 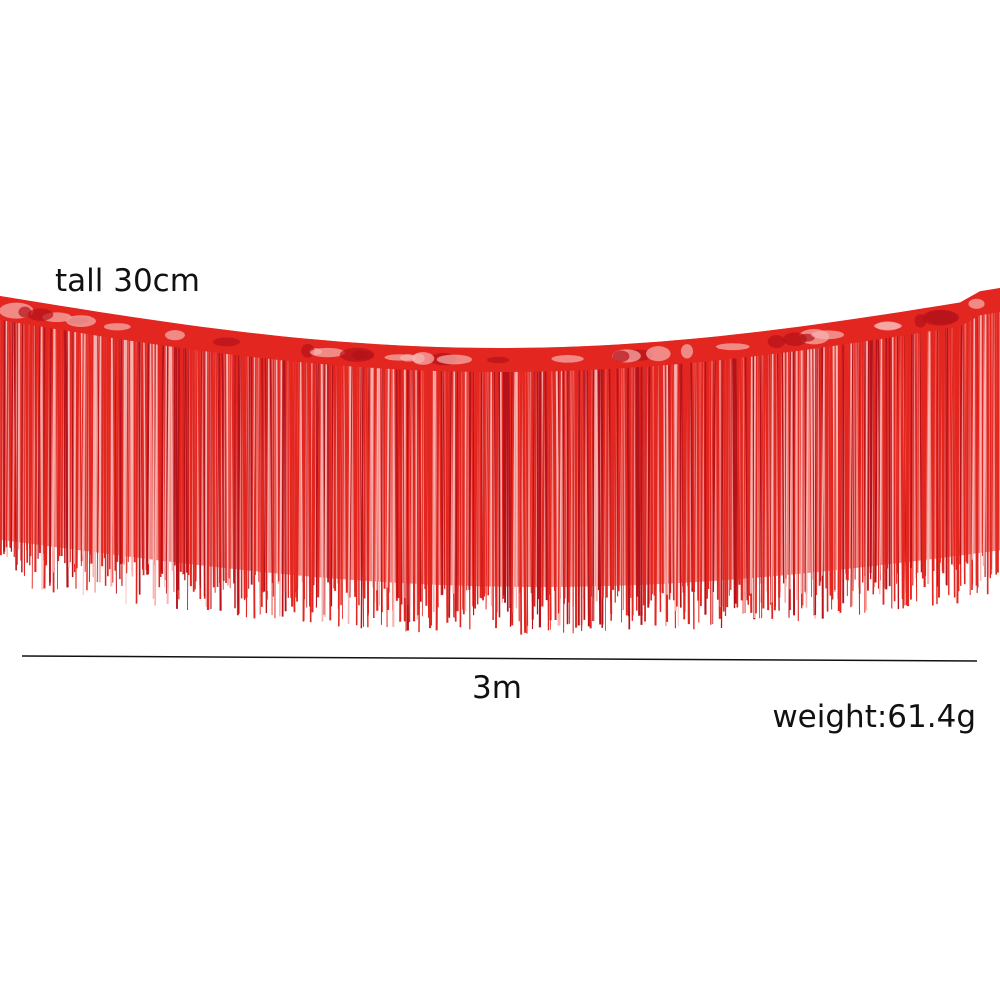 What do you see at coordinates (497, 688) in the screenshot?
I see `length-label: 3m` at bounding box center [497, 688].